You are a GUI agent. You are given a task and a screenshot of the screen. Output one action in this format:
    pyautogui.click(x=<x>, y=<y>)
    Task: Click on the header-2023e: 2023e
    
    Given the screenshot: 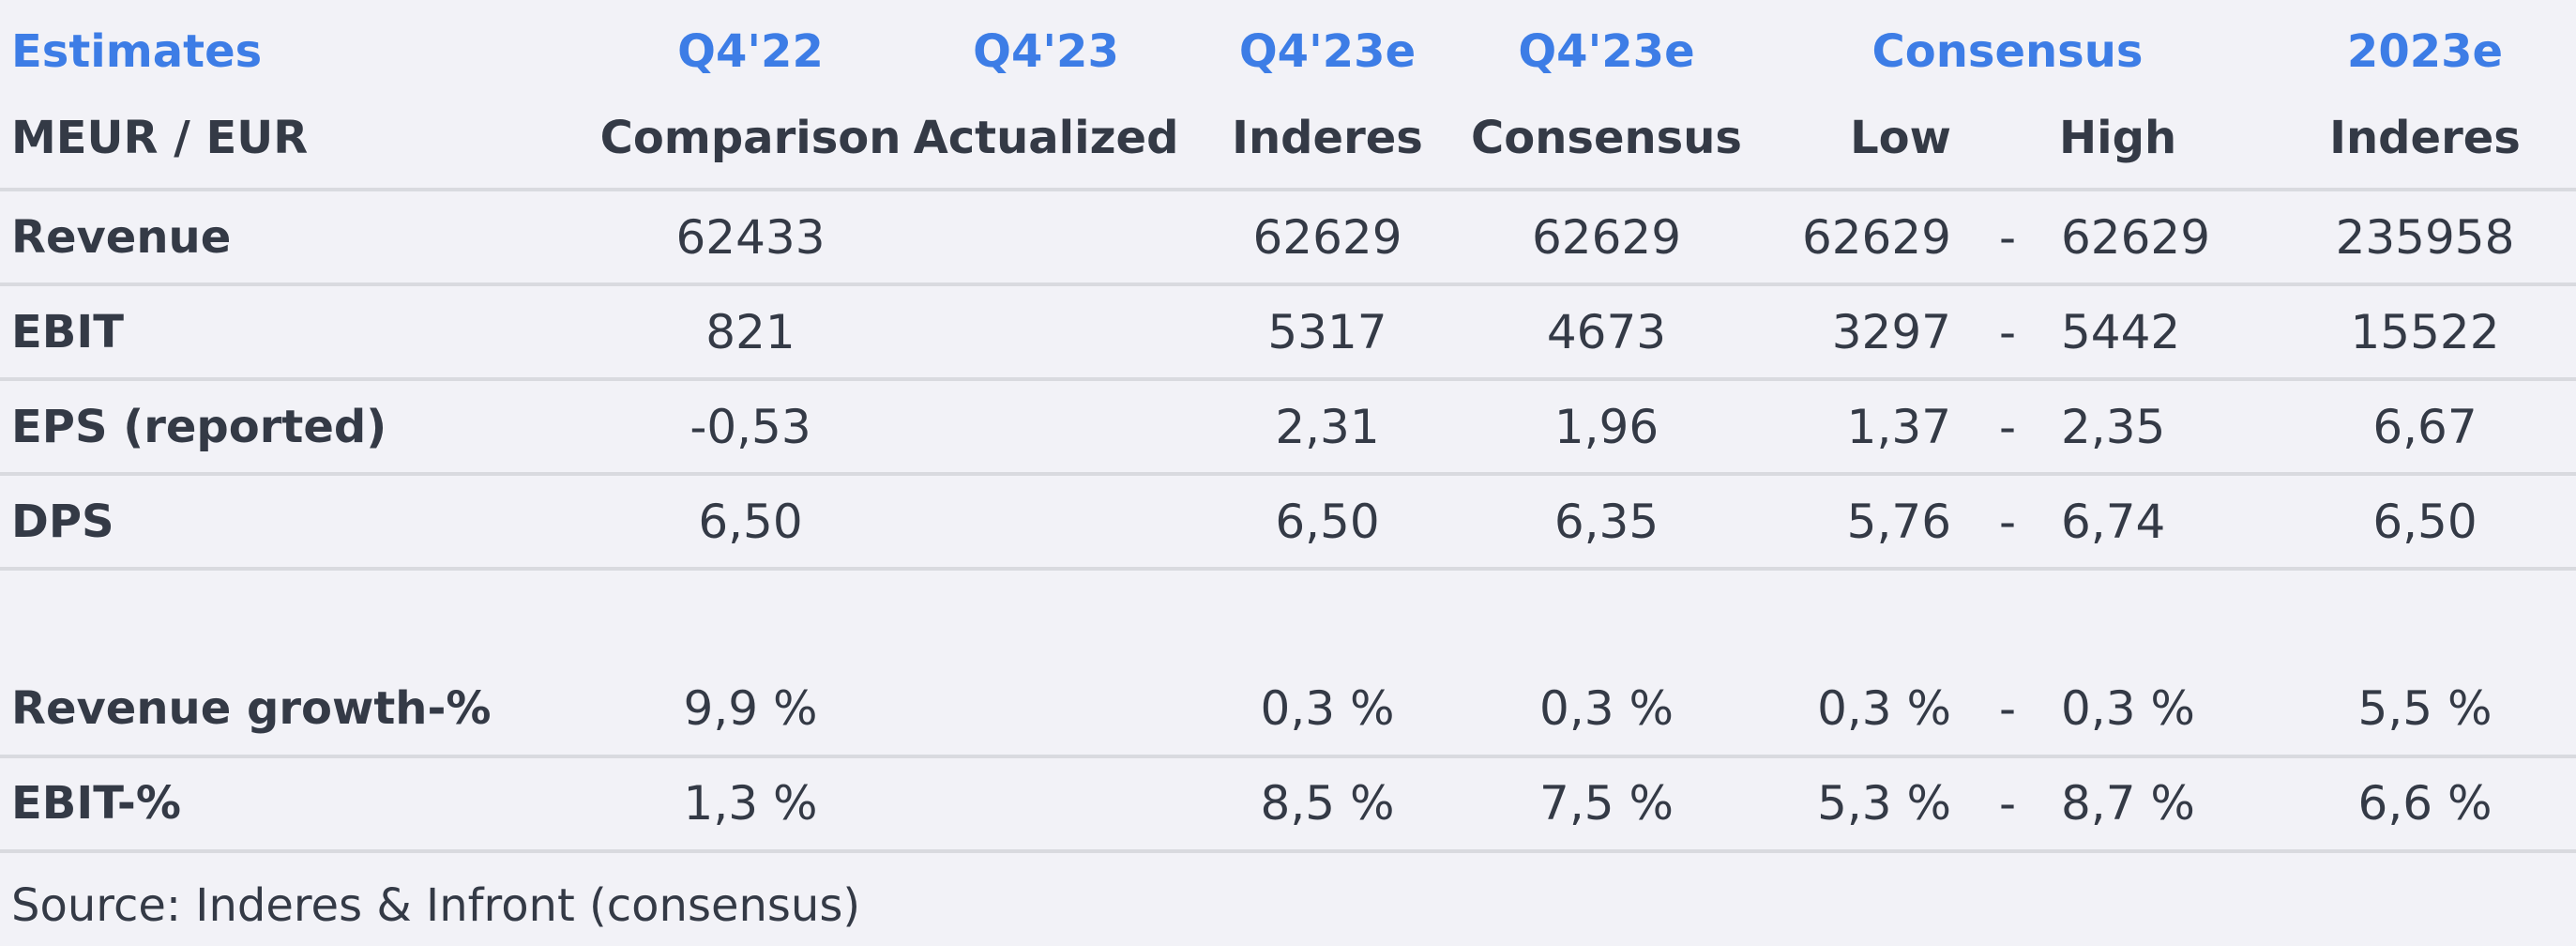 What is the action you would take?
    pyautogui.click(x=2425, y=51)
    